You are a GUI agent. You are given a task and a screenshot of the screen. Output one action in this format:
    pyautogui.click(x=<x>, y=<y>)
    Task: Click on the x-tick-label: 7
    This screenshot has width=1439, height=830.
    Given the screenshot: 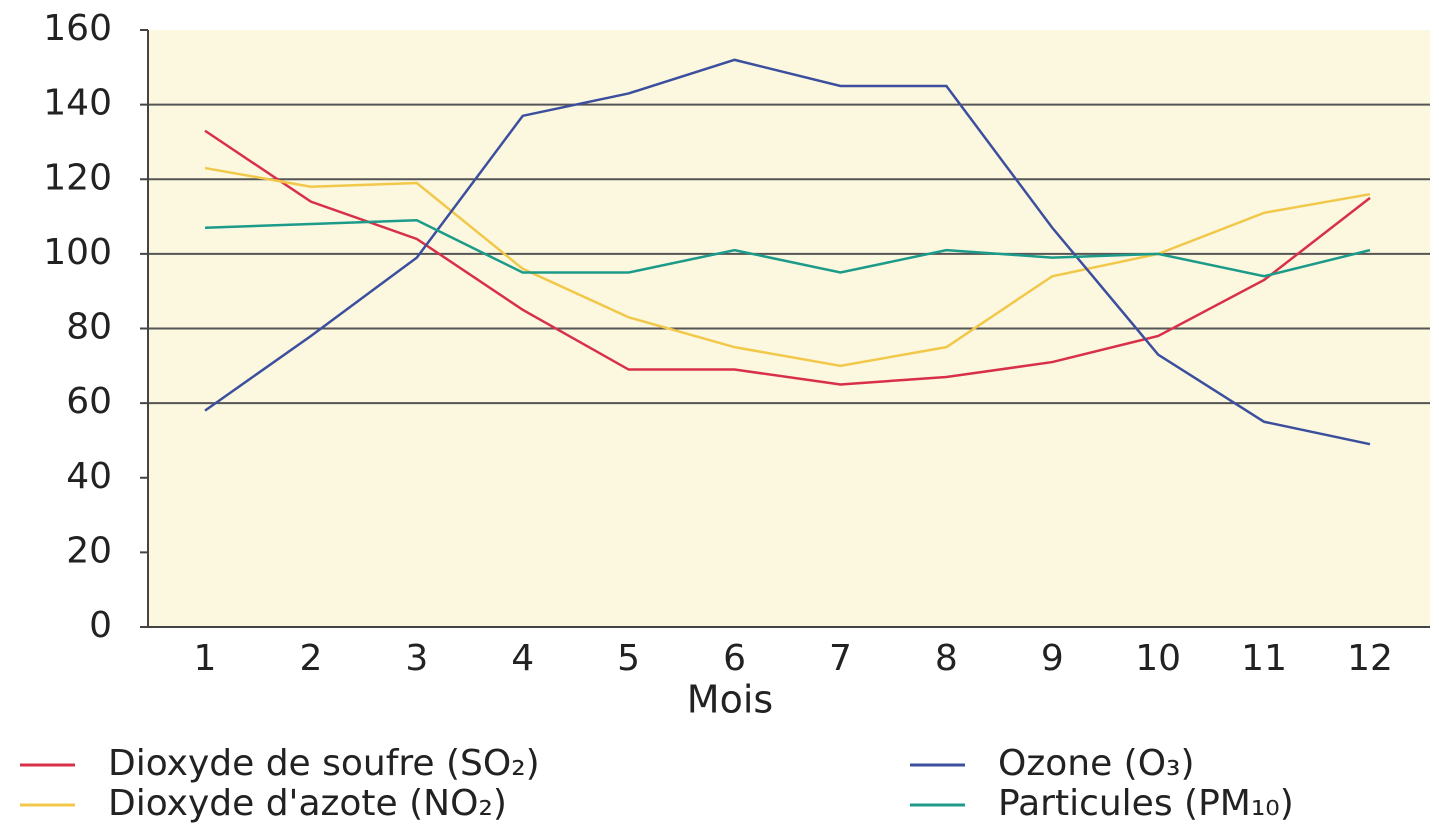 What is the action you would take?
    pyautogui.click(x=840, y=658)
    